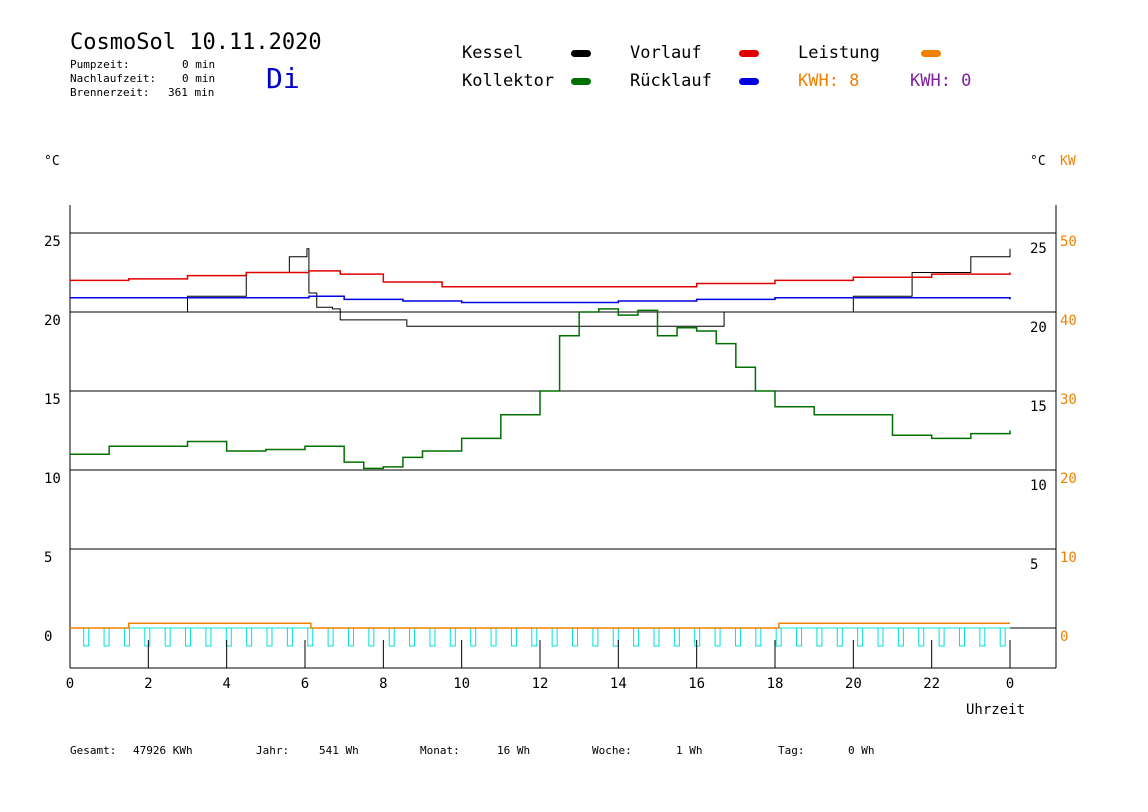 Image resolution: width=1148 pixels, height=812 pixels. Describe the element at coordinates (540, 279) in the screenshot. I see `series-vorlauf` at that location.